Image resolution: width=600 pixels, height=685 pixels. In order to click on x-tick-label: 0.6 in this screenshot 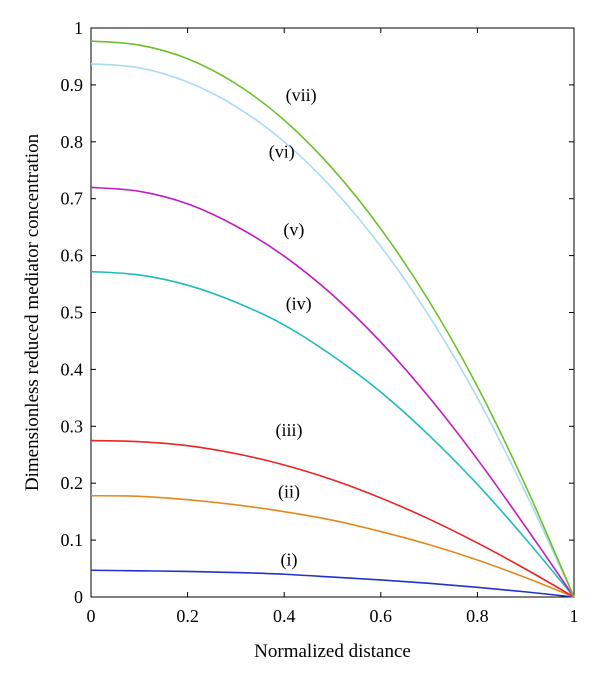, I will do `click(381, 616)`.